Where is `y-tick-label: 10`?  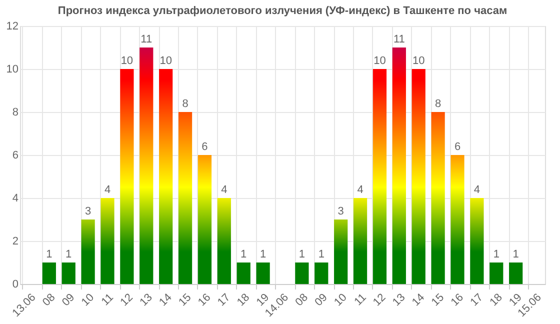 y-tick-label: 10 is located at coordinates (12, 70).